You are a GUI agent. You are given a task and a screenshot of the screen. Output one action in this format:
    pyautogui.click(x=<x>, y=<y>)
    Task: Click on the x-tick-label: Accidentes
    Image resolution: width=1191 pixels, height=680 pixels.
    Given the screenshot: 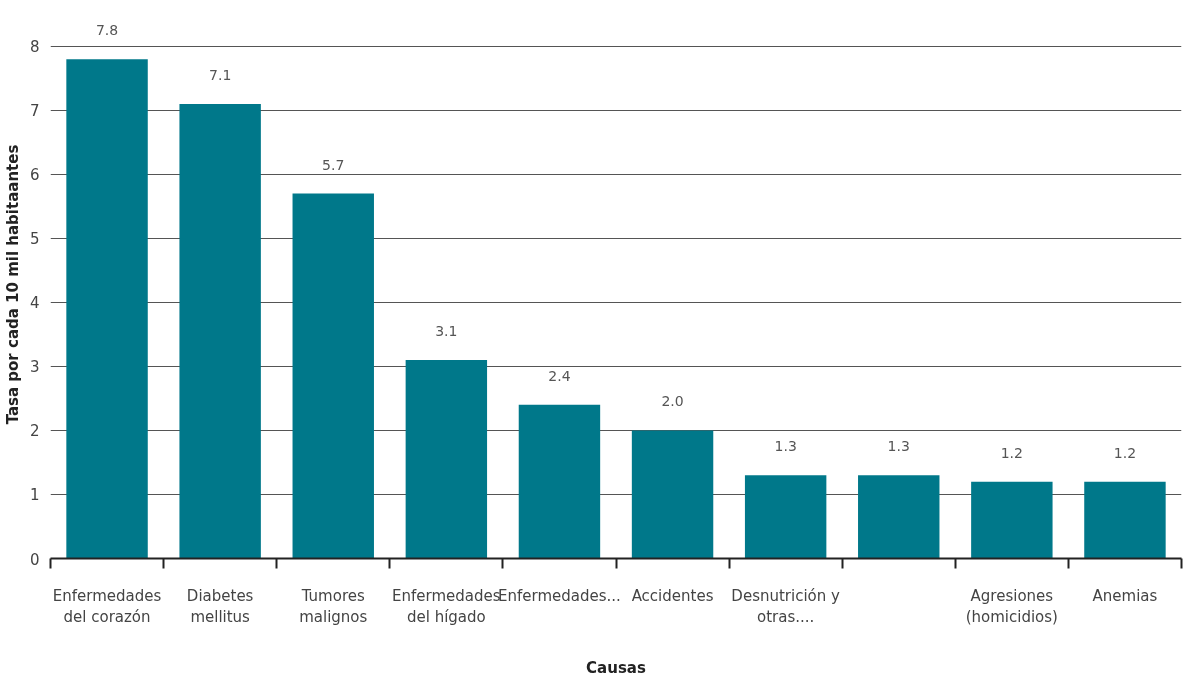 What is the action you would take?
    pyautogui.click(x=672, y=595)
    